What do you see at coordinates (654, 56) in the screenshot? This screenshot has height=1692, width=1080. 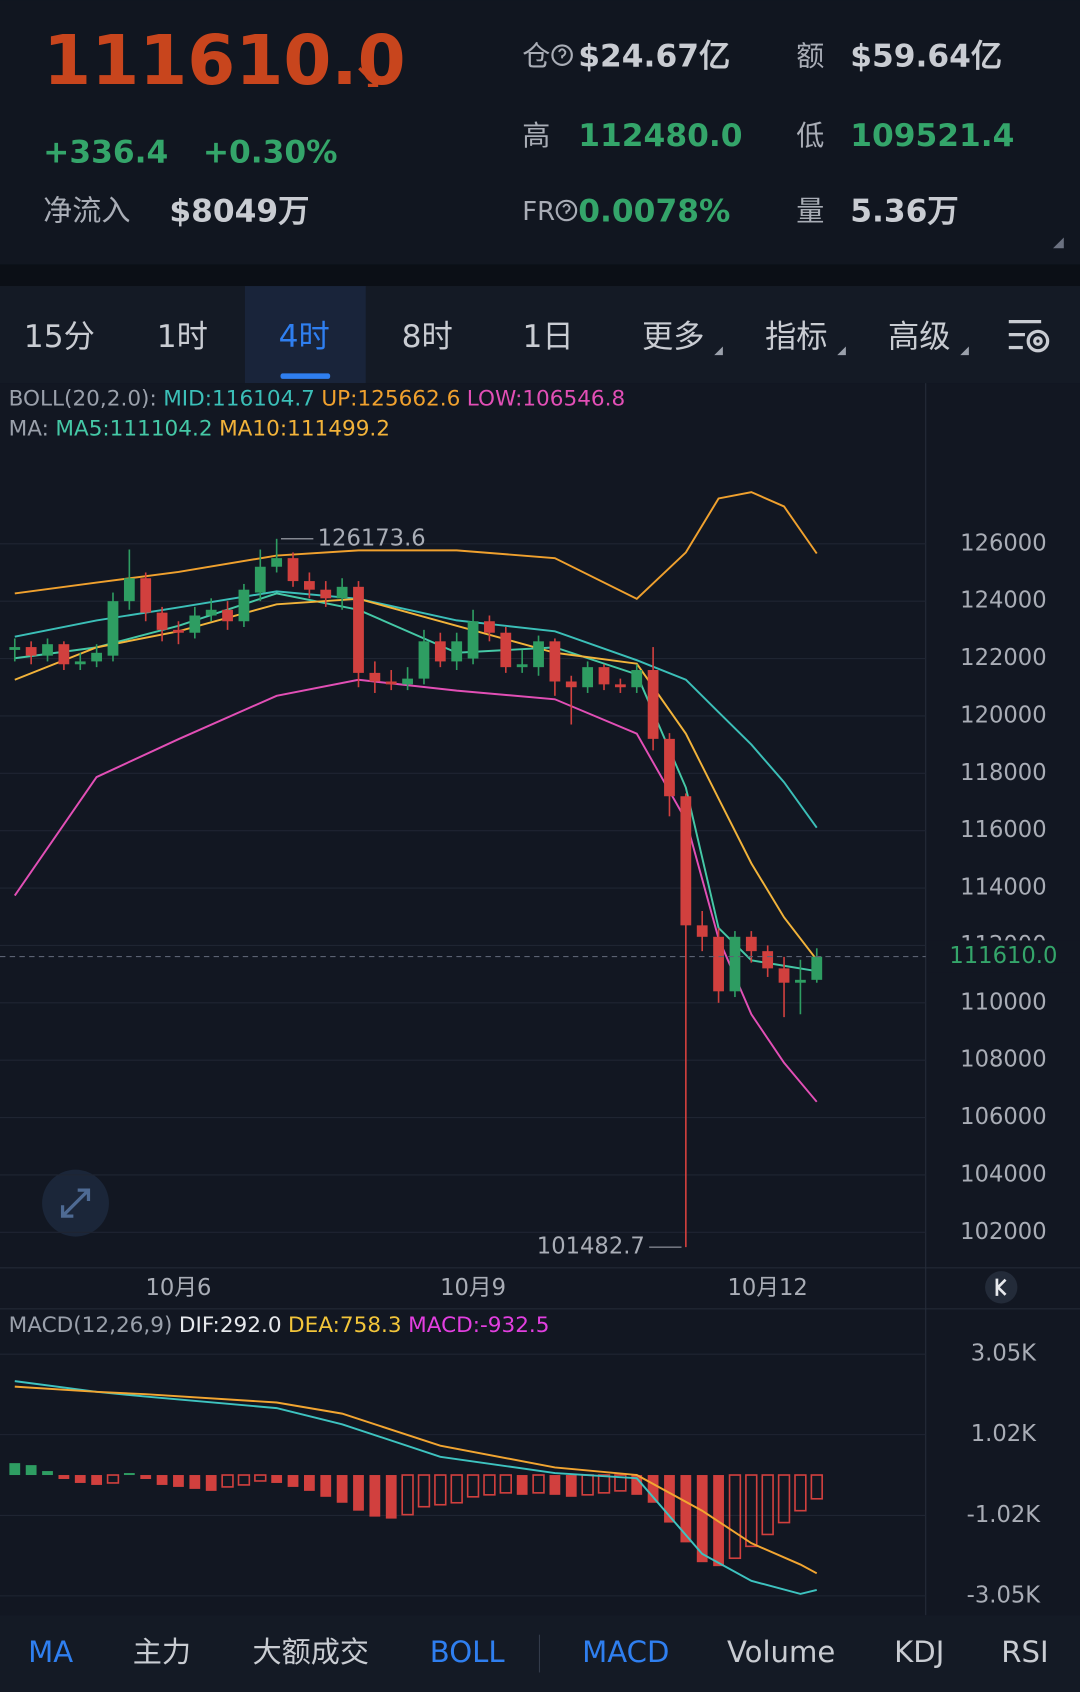 I see `stat-value: $24.67亿` at bounding box center [654, 56].